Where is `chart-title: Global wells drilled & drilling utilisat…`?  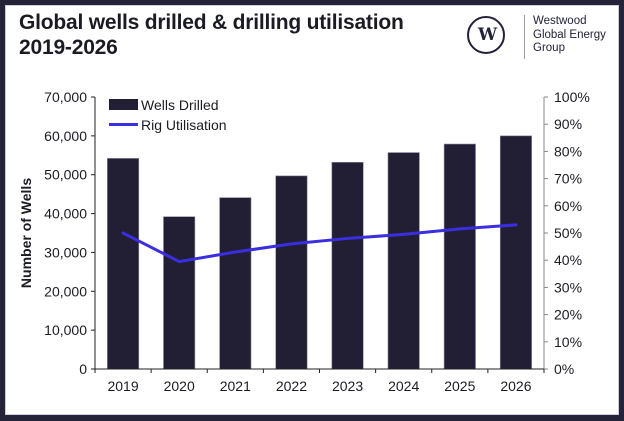
chart-title: Global wells drilled & drilling utilisat… is located at coordinates (211, 35).